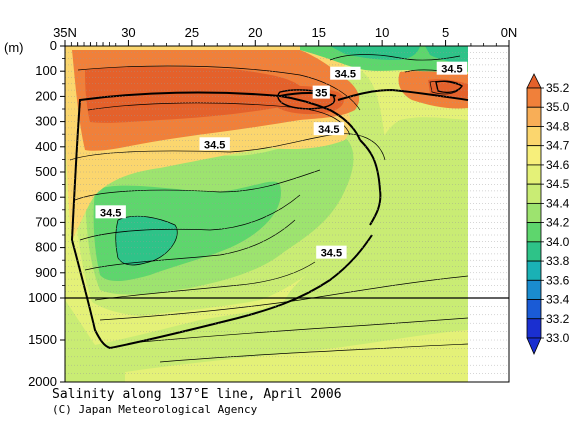 The height and width of the screenshot is (423, 570). What do you see at coordinates (65, 32) in the screenshot?
I see `x-tick-label: 35N` at bounding box center [65, 32].